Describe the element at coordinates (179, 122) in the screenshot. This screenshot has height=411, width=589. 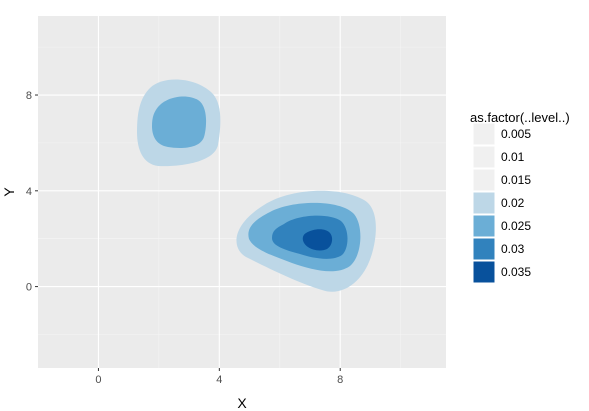
I see `contour-band-cluster-a-0.025` at that location.